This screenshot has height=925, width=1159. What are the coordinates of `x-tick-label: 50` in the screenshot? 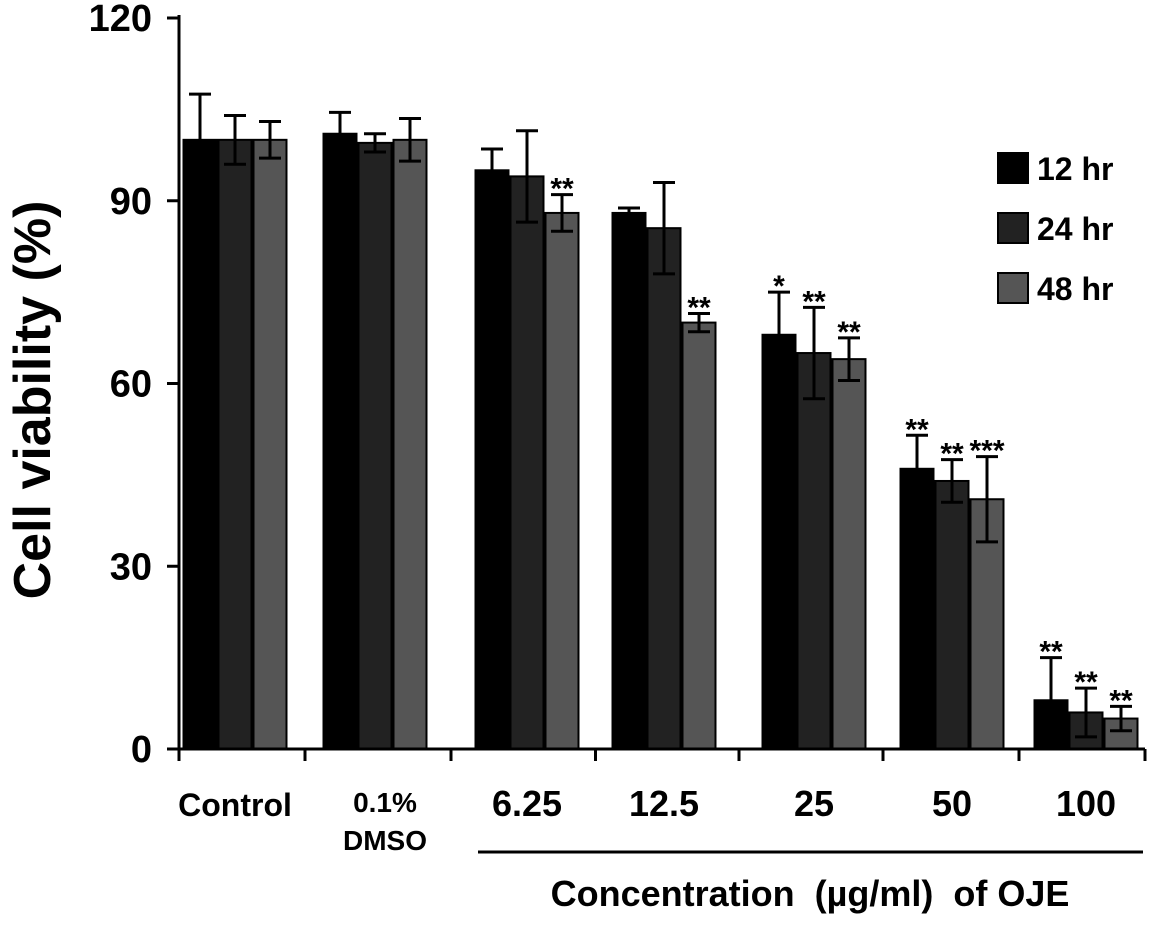 It's located at (952, 803).